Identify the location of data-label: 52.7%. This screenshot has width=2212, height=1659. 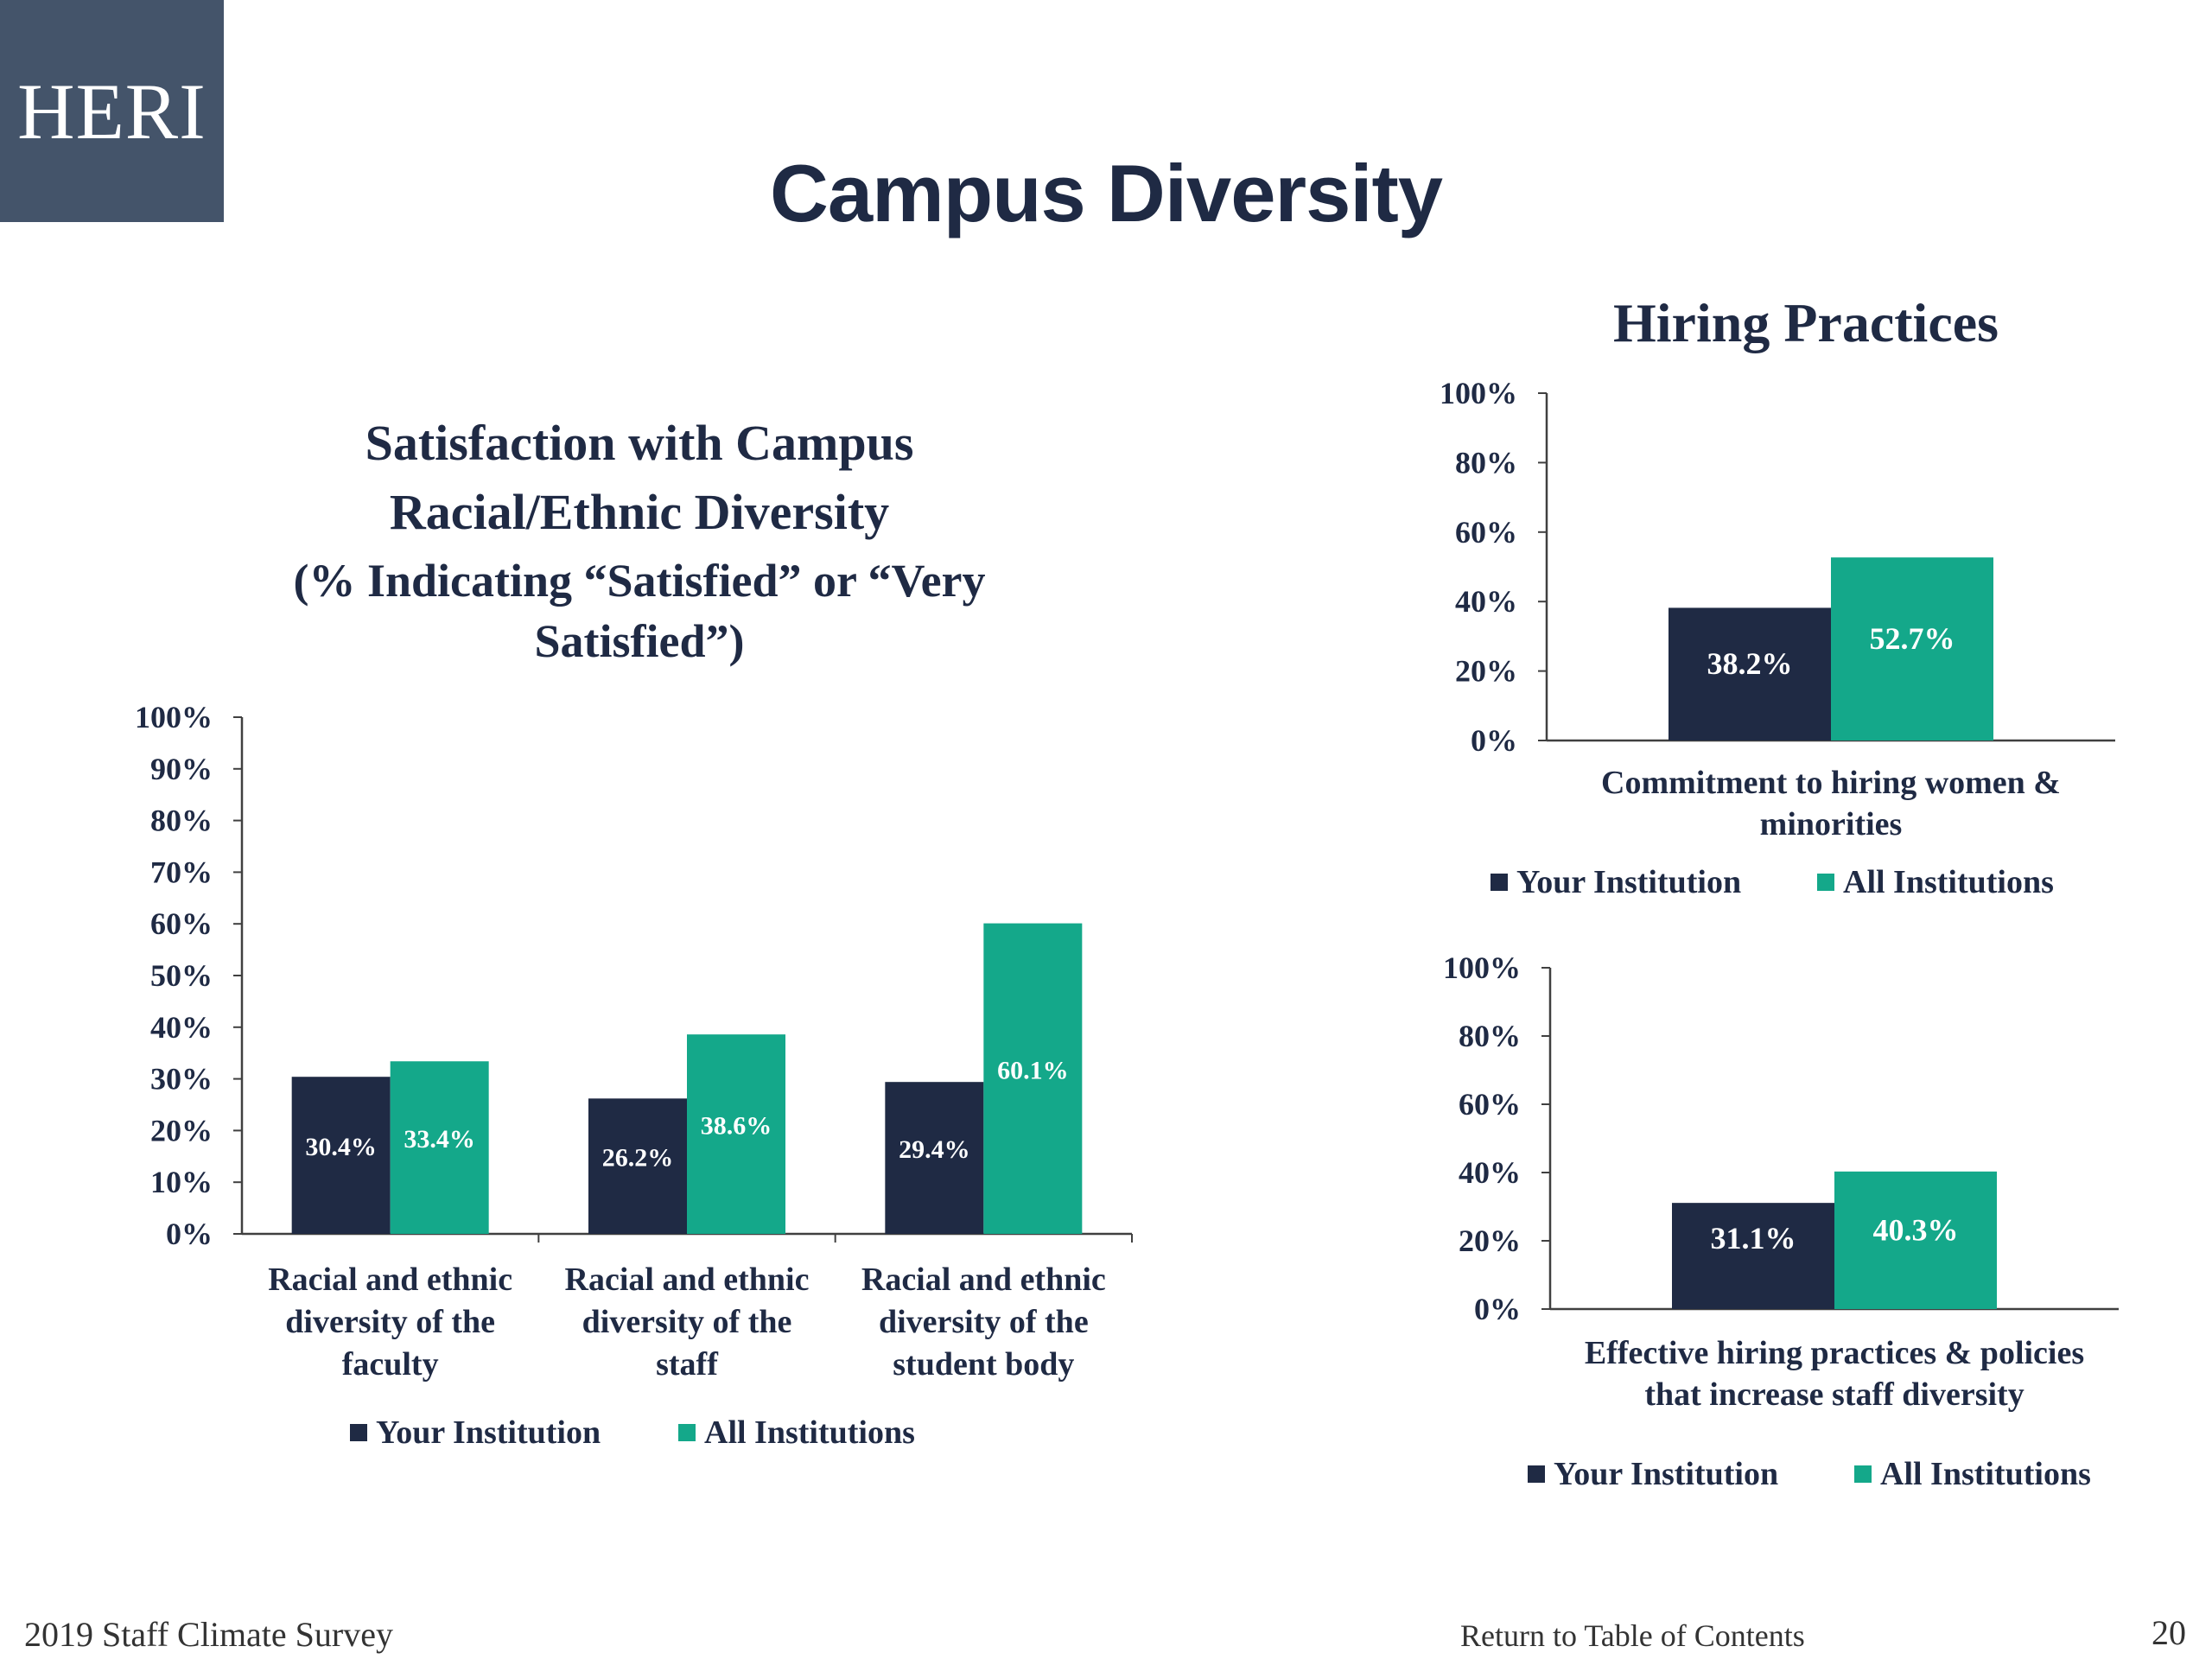
(1912, 638).